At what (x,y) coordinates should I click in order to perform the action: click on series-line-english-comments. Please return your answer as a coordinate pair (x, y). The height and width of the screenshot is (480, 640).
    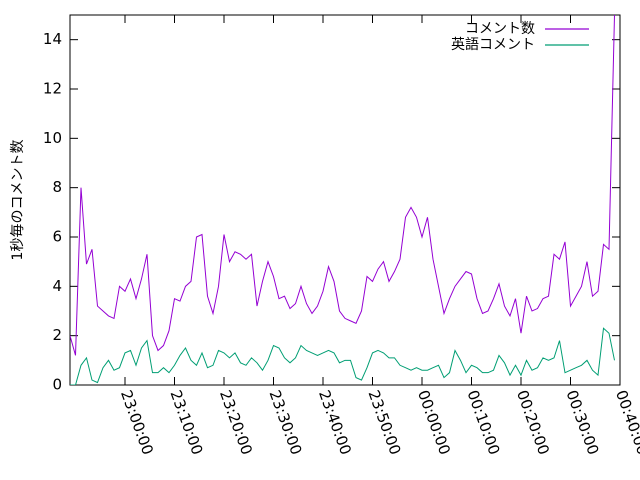
    Looking at the image, I should click on (342, 356).